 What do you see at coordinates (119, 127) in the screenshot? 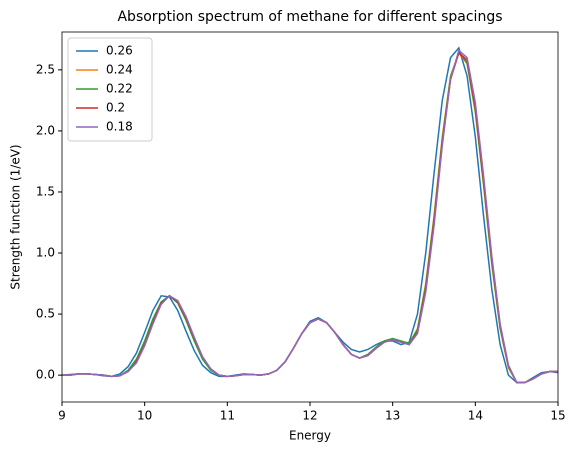
I see `legend-label: 0.18` at bounding box center [119, 127].